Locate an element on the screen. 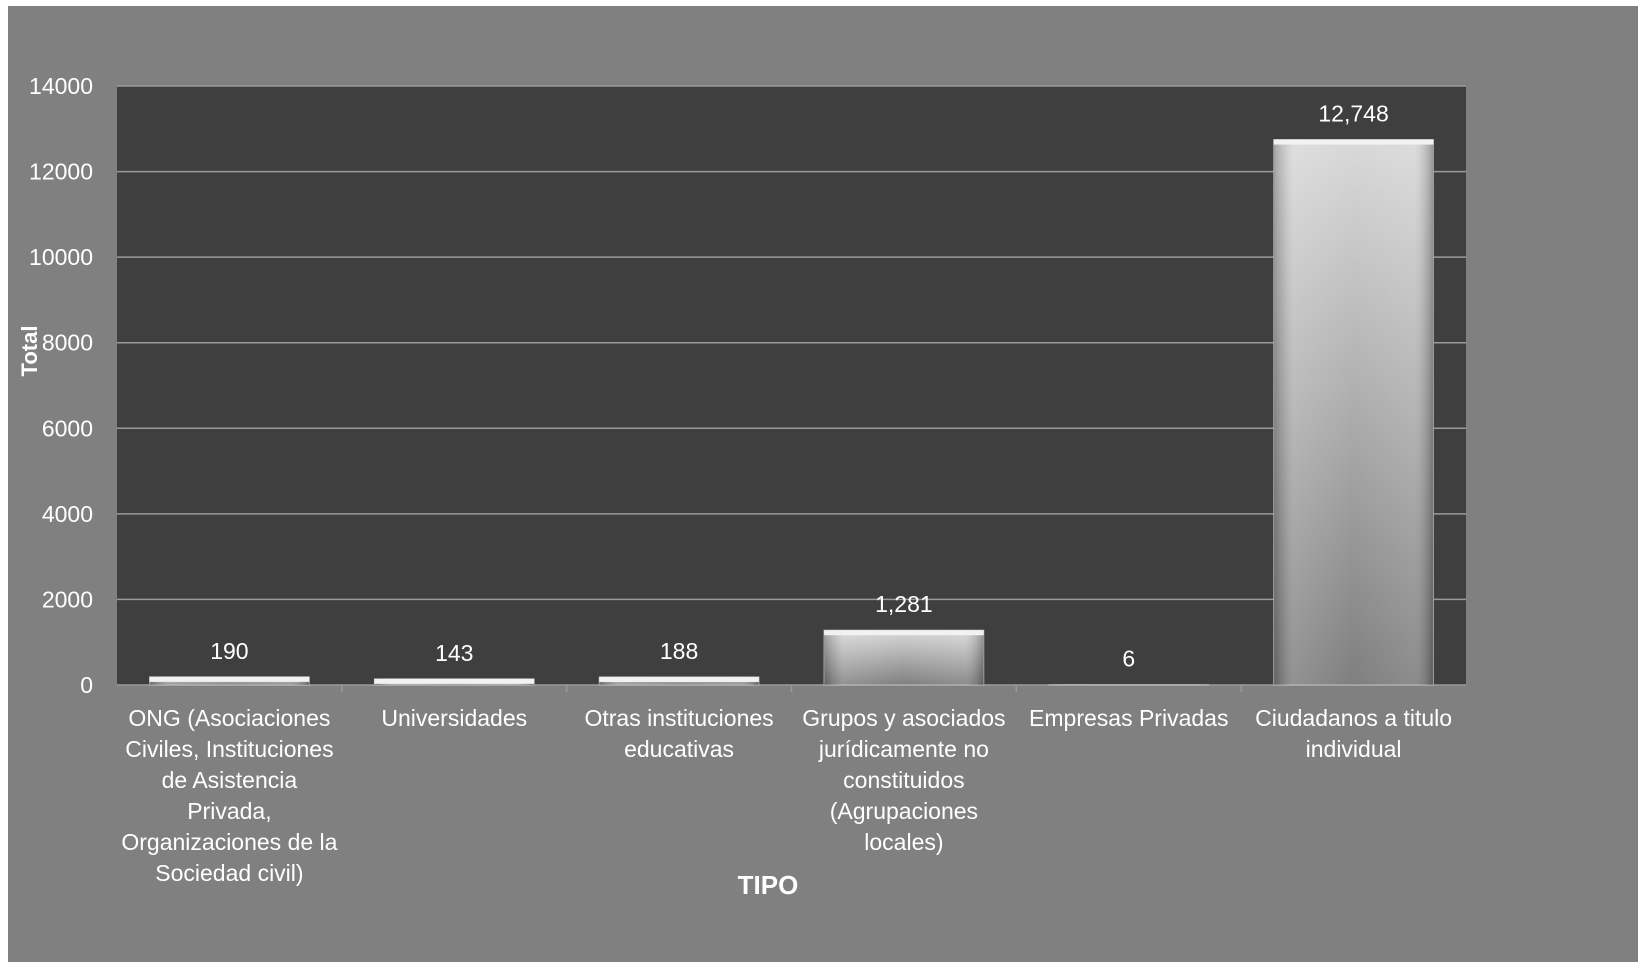 The image size is (1638, 962). x-axis-title: TIPO is located at coordinates (768, 885).